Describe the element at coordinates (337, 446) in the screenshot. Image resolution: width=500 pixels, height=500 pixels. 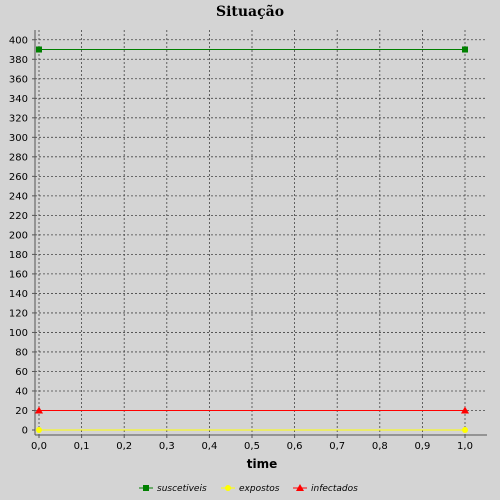
I see `x-tick-label-7: 0,7` at that location.